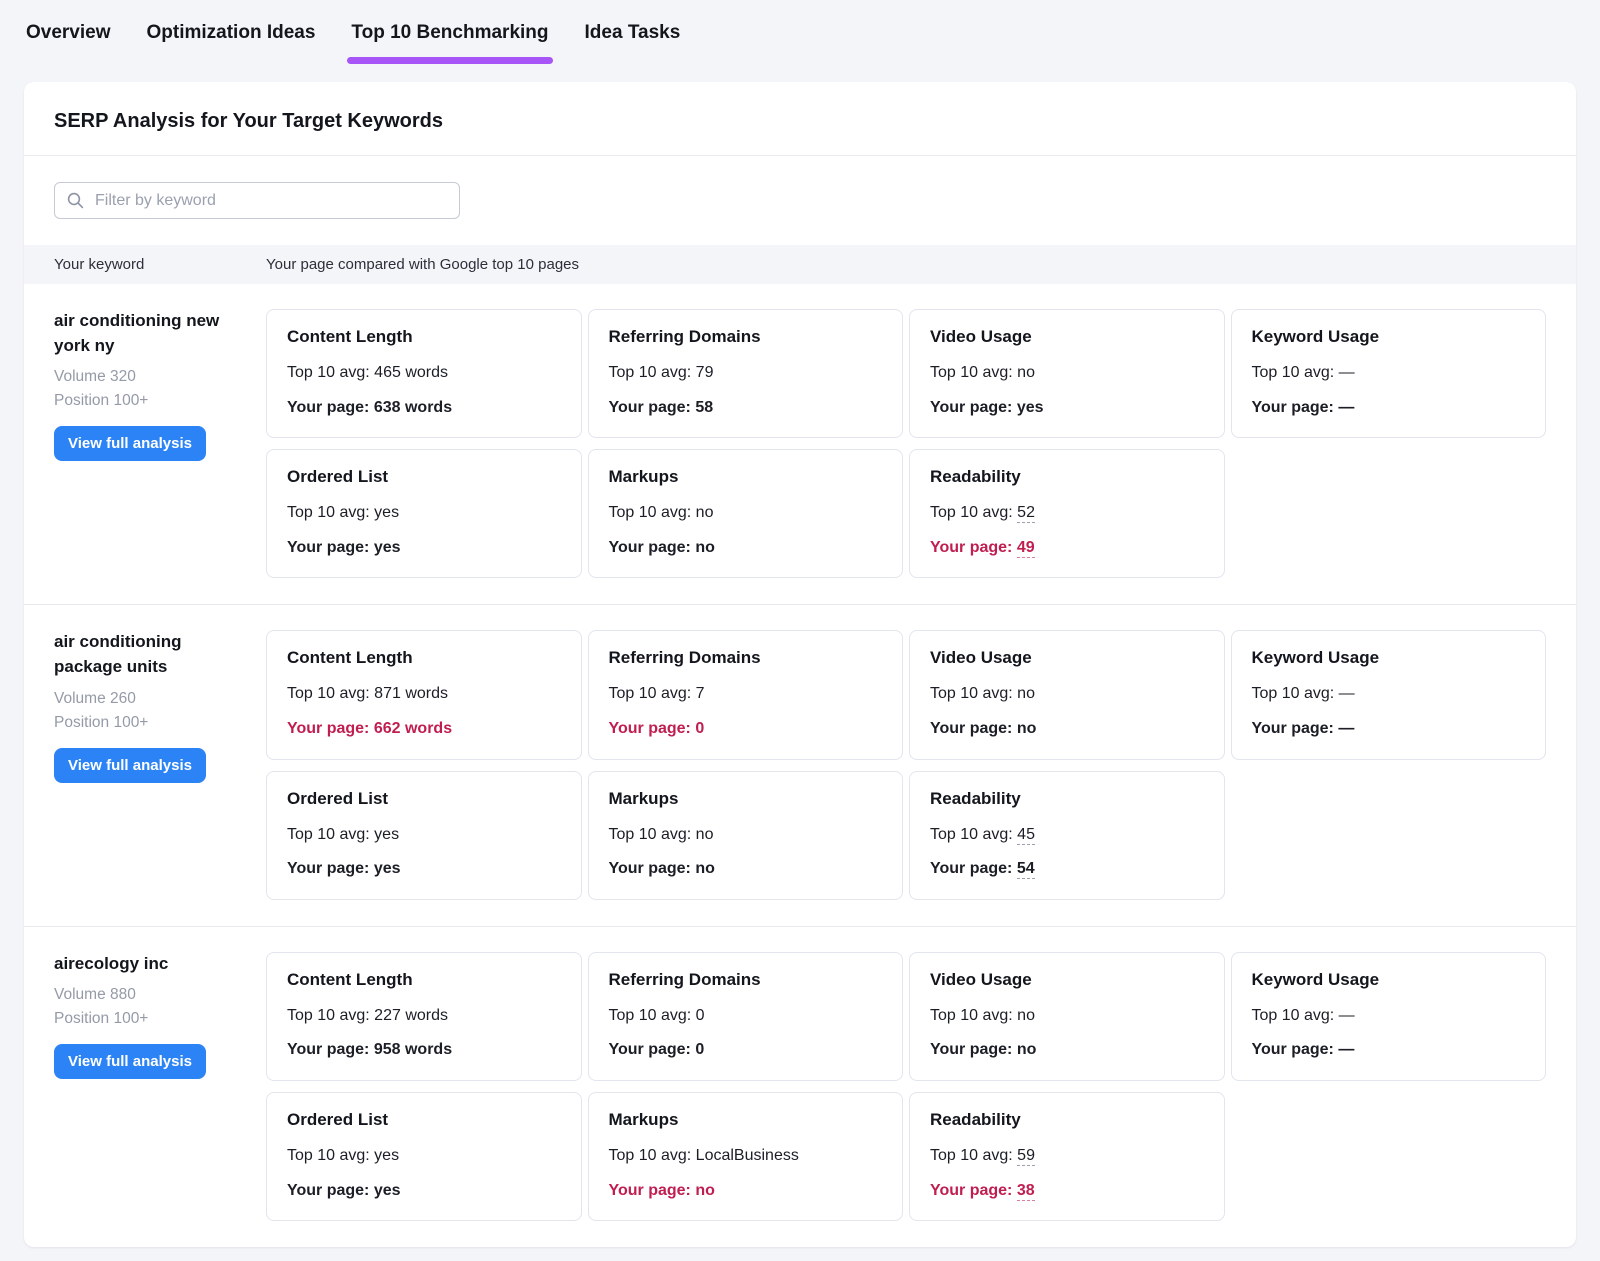  What do you see at coordinates (99, 264) in the screenshot?
I see `column-header-your-keyword: Your keyword` at bounding box center [99, 264].